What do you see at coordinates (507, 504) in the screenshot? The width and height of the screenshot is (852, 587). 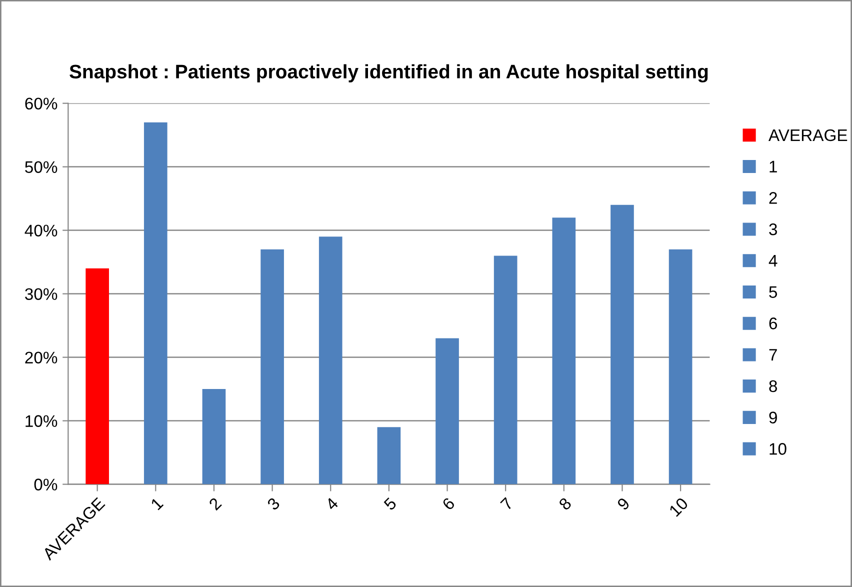 I see `x-tick-label: 7` at bounding box center [507, 504].